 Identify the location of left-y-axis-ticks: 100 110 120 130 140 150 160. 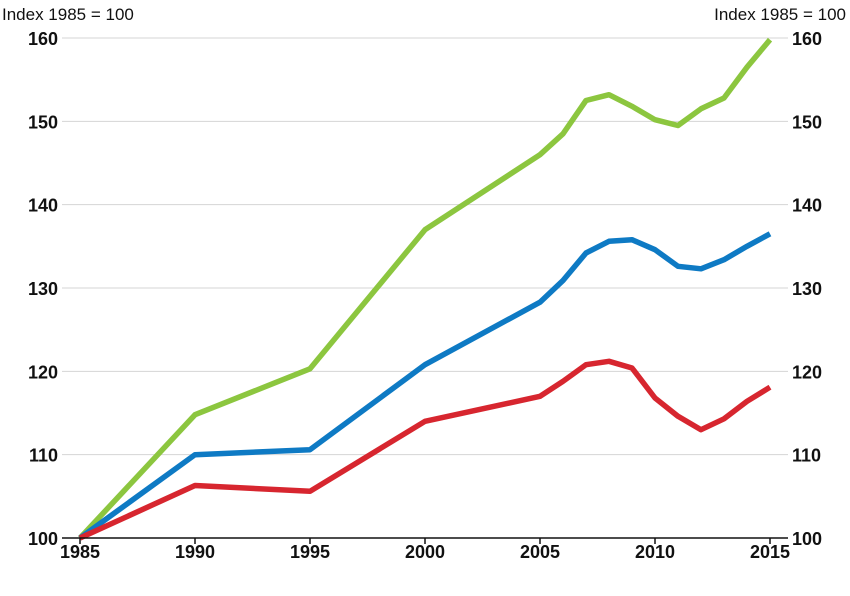
(43, 289).